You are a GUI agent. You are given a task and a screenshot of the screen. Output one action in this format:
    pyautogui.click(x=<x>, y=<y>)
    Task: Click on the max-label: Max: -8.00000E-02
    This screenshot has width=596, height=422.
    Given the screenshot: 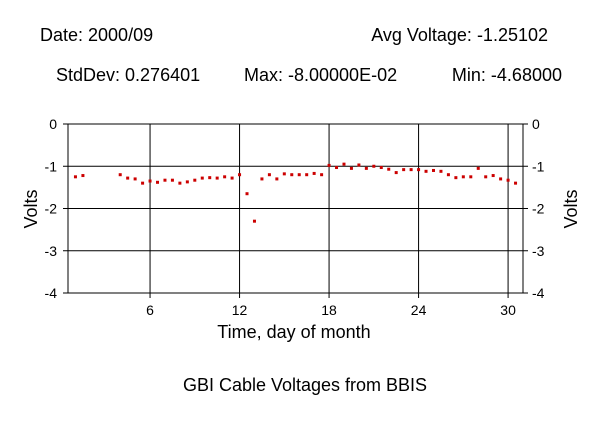 What is the action you would take?
    pyautogui.click(x=321, y=75)
    